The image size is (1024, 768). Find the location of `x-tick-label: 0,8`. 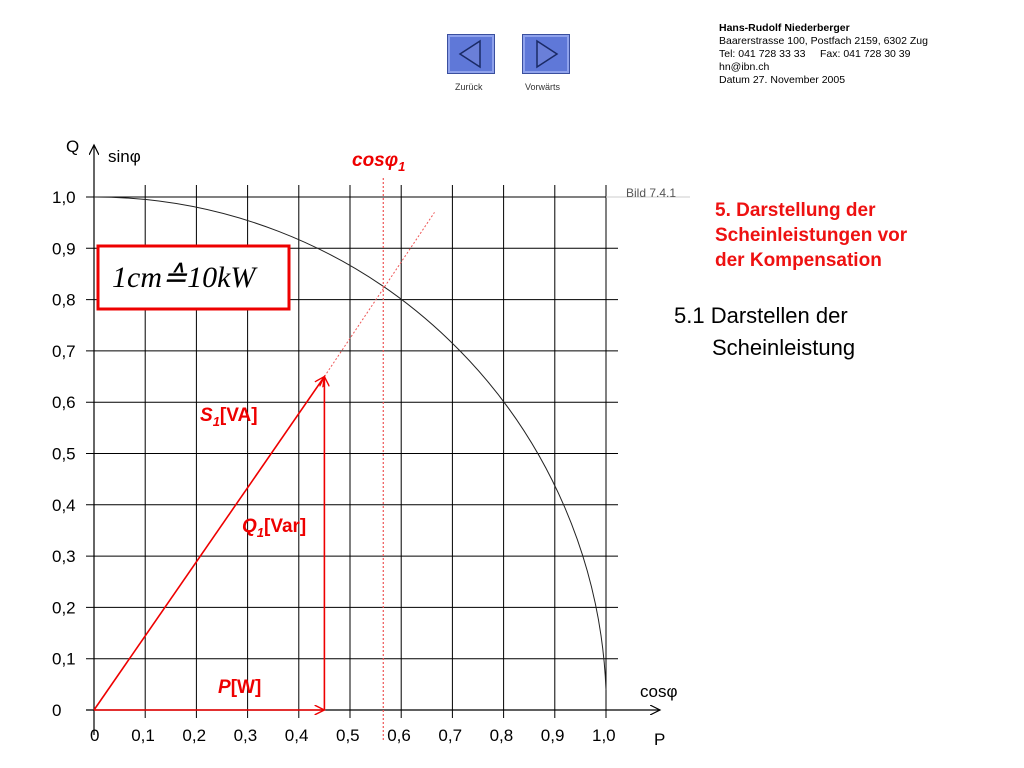

x-tick-label: 0,8 is located at coordinates (502, 735).